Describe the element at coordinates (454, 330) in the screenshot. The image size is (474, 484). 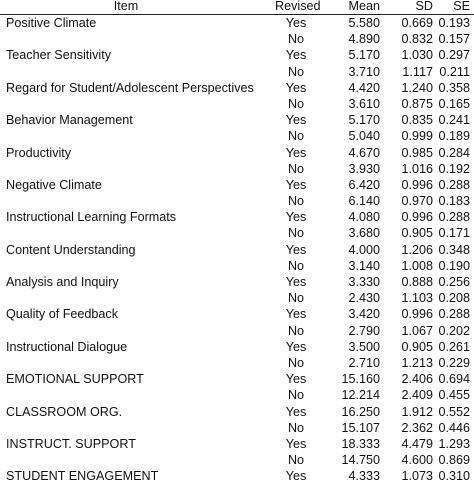
I see `se-cell: 0.202` at that location.